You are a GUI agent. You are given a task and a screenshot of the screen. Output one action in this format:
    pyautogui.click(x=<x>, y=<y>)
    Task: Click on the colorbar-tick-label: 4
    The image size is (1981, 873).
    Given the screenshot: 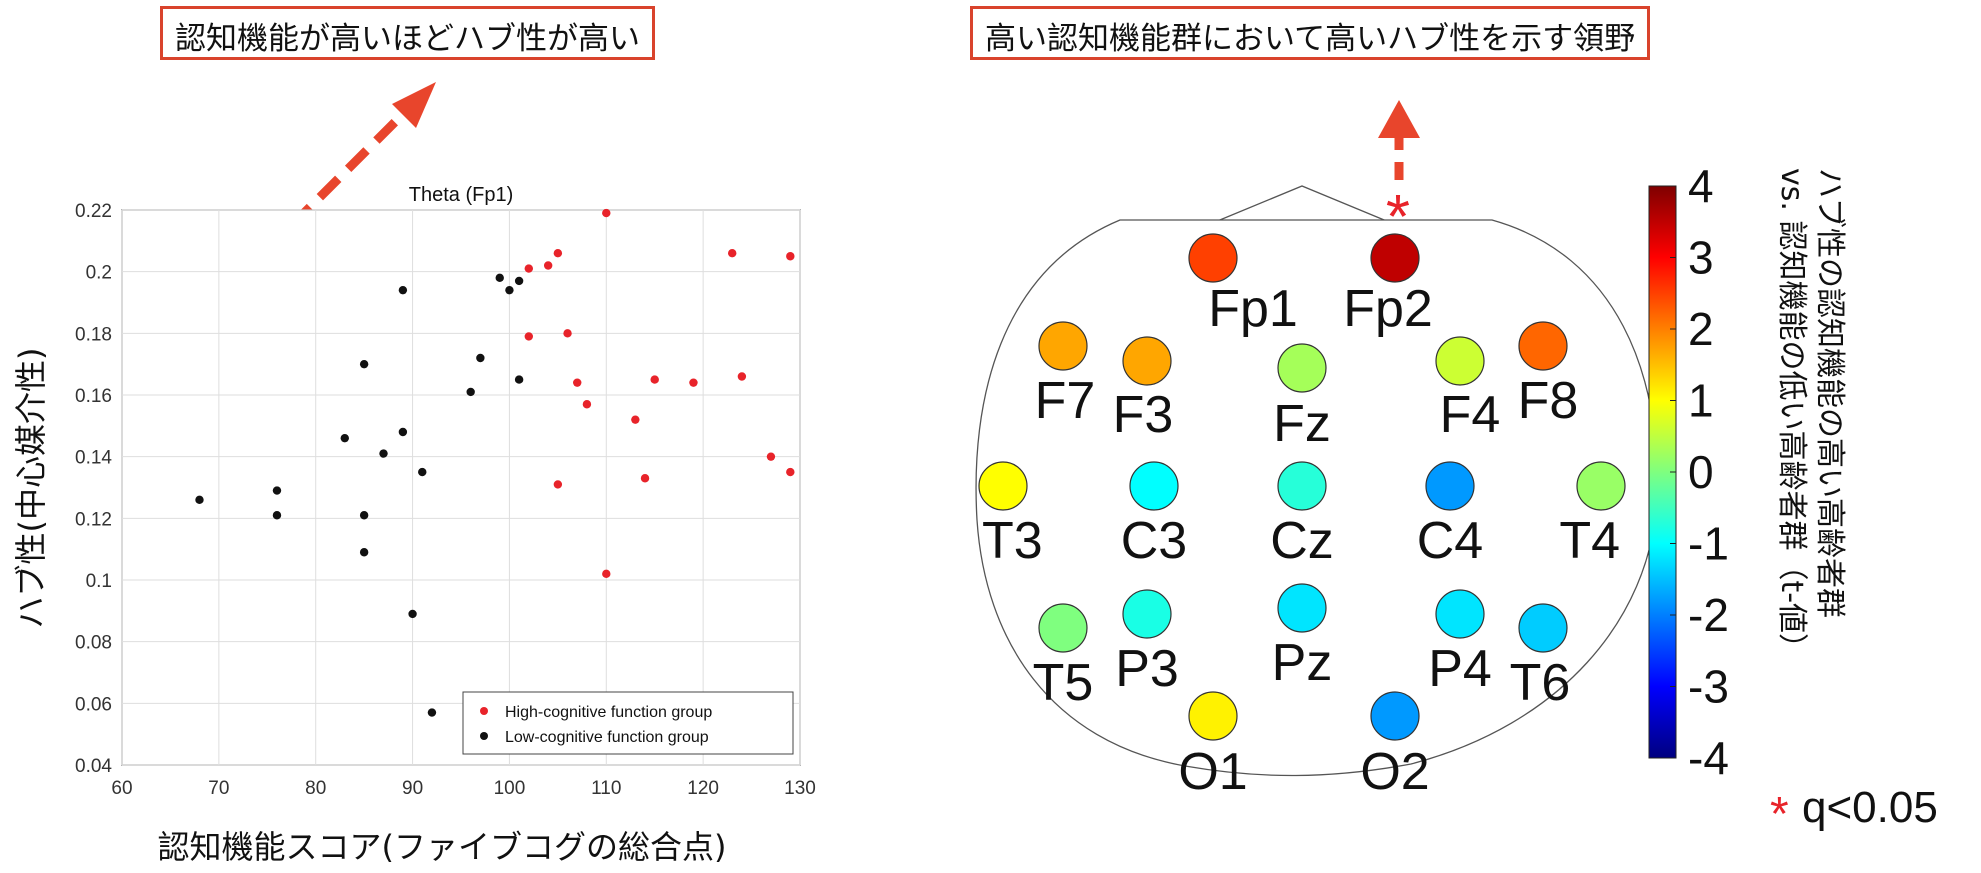 What is the action you would take?
    pyautogui.click(x=1701, y=186)
    